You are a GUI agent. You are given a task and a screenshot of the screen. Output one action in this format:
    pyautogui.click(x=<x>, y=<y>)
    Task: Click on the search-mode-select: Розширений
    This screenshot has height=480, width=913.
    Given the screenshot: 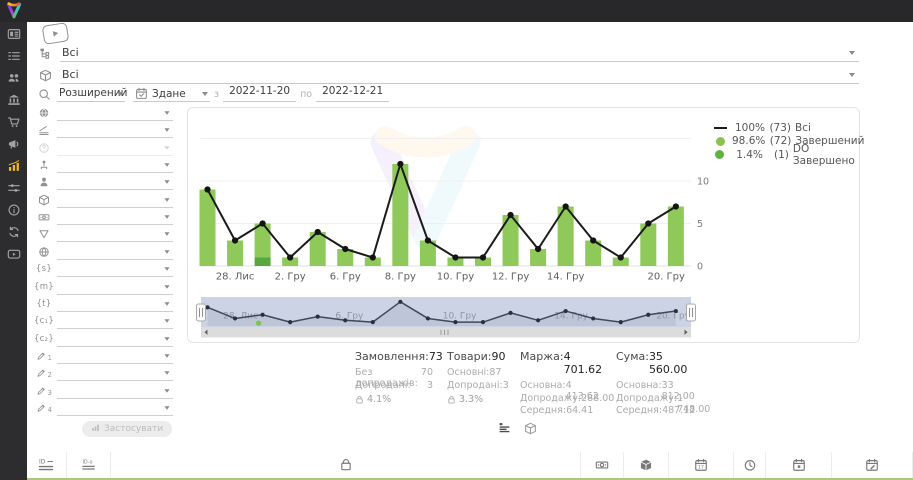 What is the action you would take?
    pyautogui.click(x=92, y=94)
    